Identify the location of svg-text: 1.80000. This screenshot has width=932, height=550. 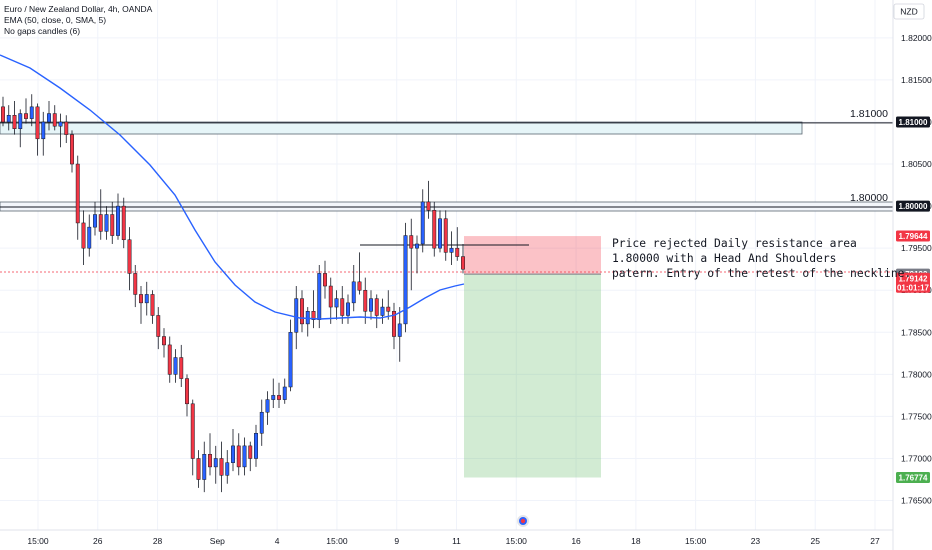
(913, 206).